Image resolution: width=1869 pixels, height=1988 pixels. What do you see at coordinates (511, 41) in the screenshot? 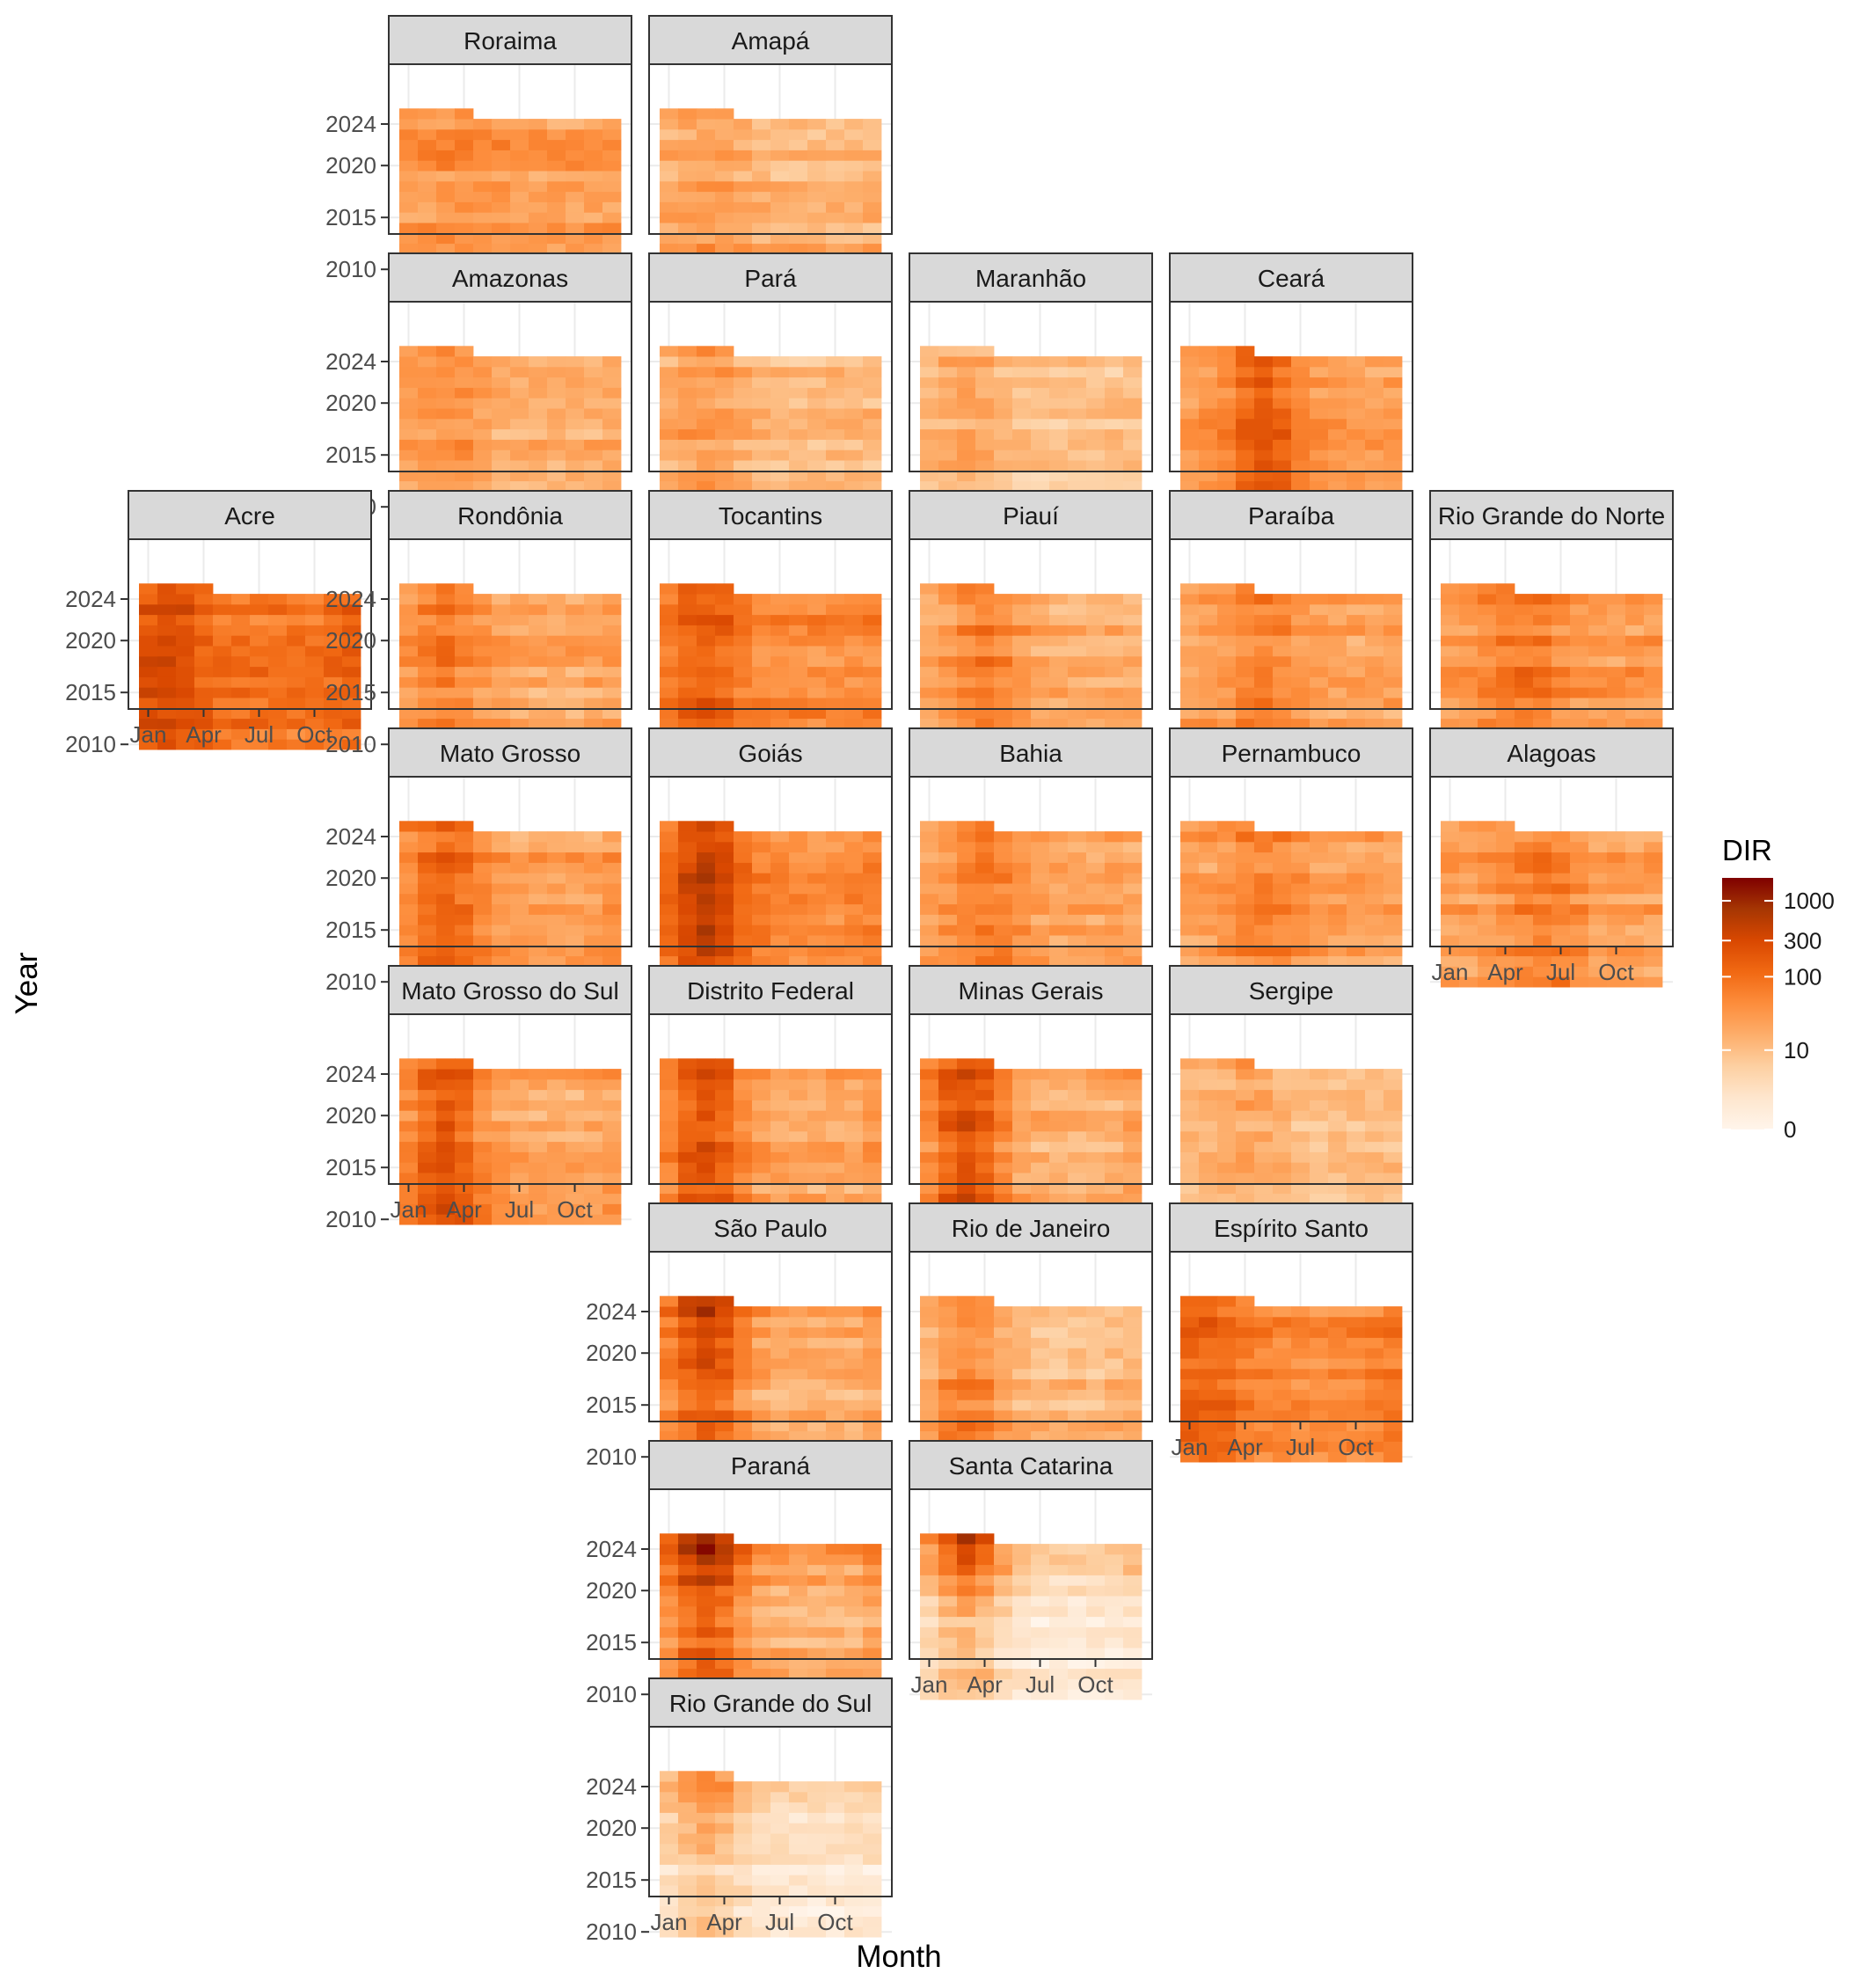
I see `facet-title: Roraima` at bounding box center [511, 41].